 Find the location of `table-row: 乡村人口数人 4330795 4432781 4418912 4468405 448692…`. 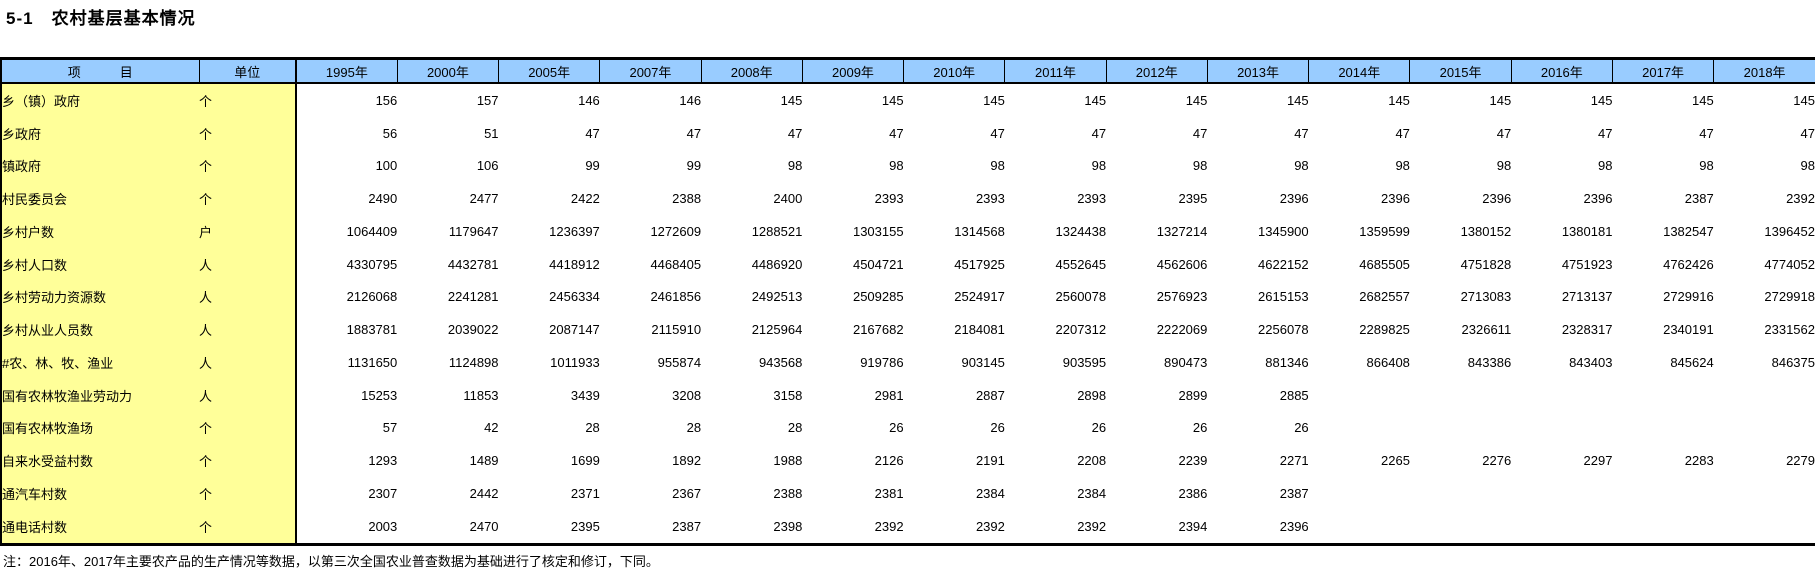

table-row: 乡村人口数人 4330795 4432781 4418912 4468405 448692… is located at coordinates (907, 264).